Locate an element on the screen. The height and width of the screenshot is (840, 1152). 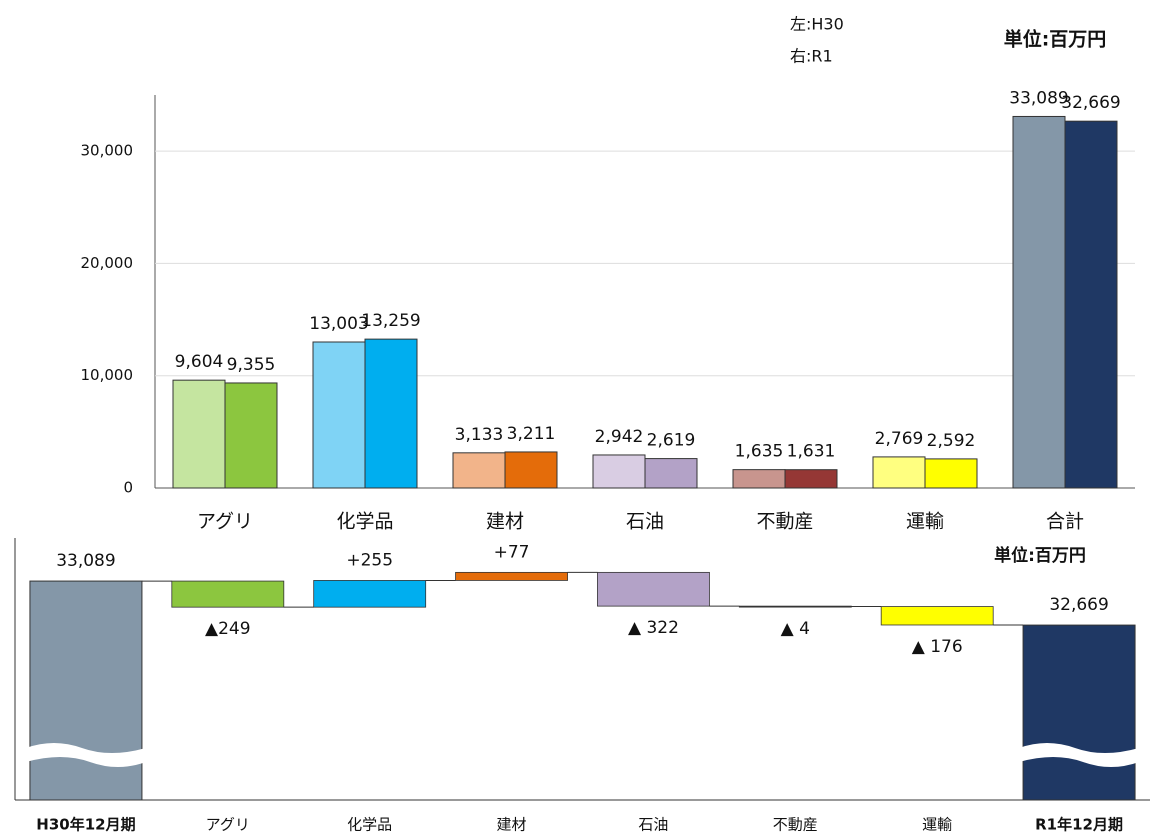
y-tick-label: 10,000 is located at coordinates (107, 375).